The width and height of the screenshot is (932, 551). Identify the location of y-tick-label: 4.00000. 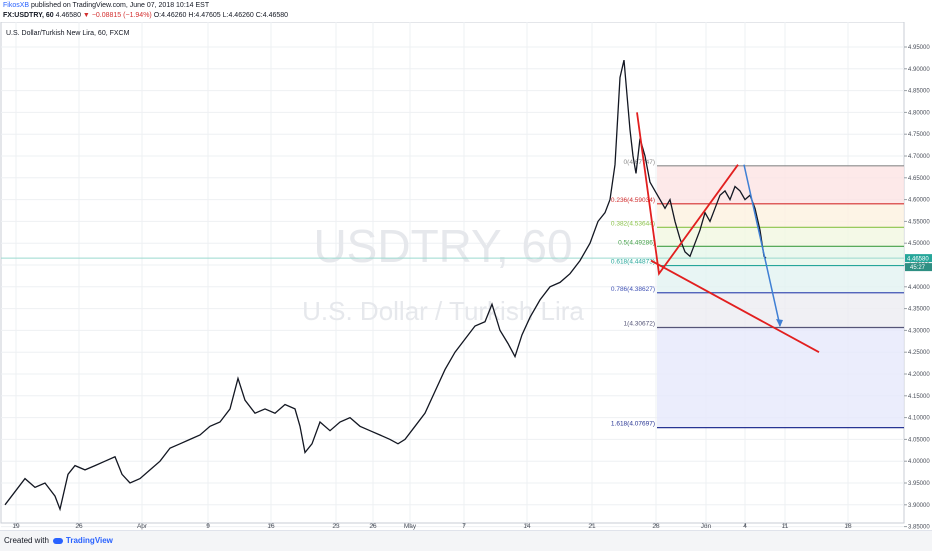
(919, 462).